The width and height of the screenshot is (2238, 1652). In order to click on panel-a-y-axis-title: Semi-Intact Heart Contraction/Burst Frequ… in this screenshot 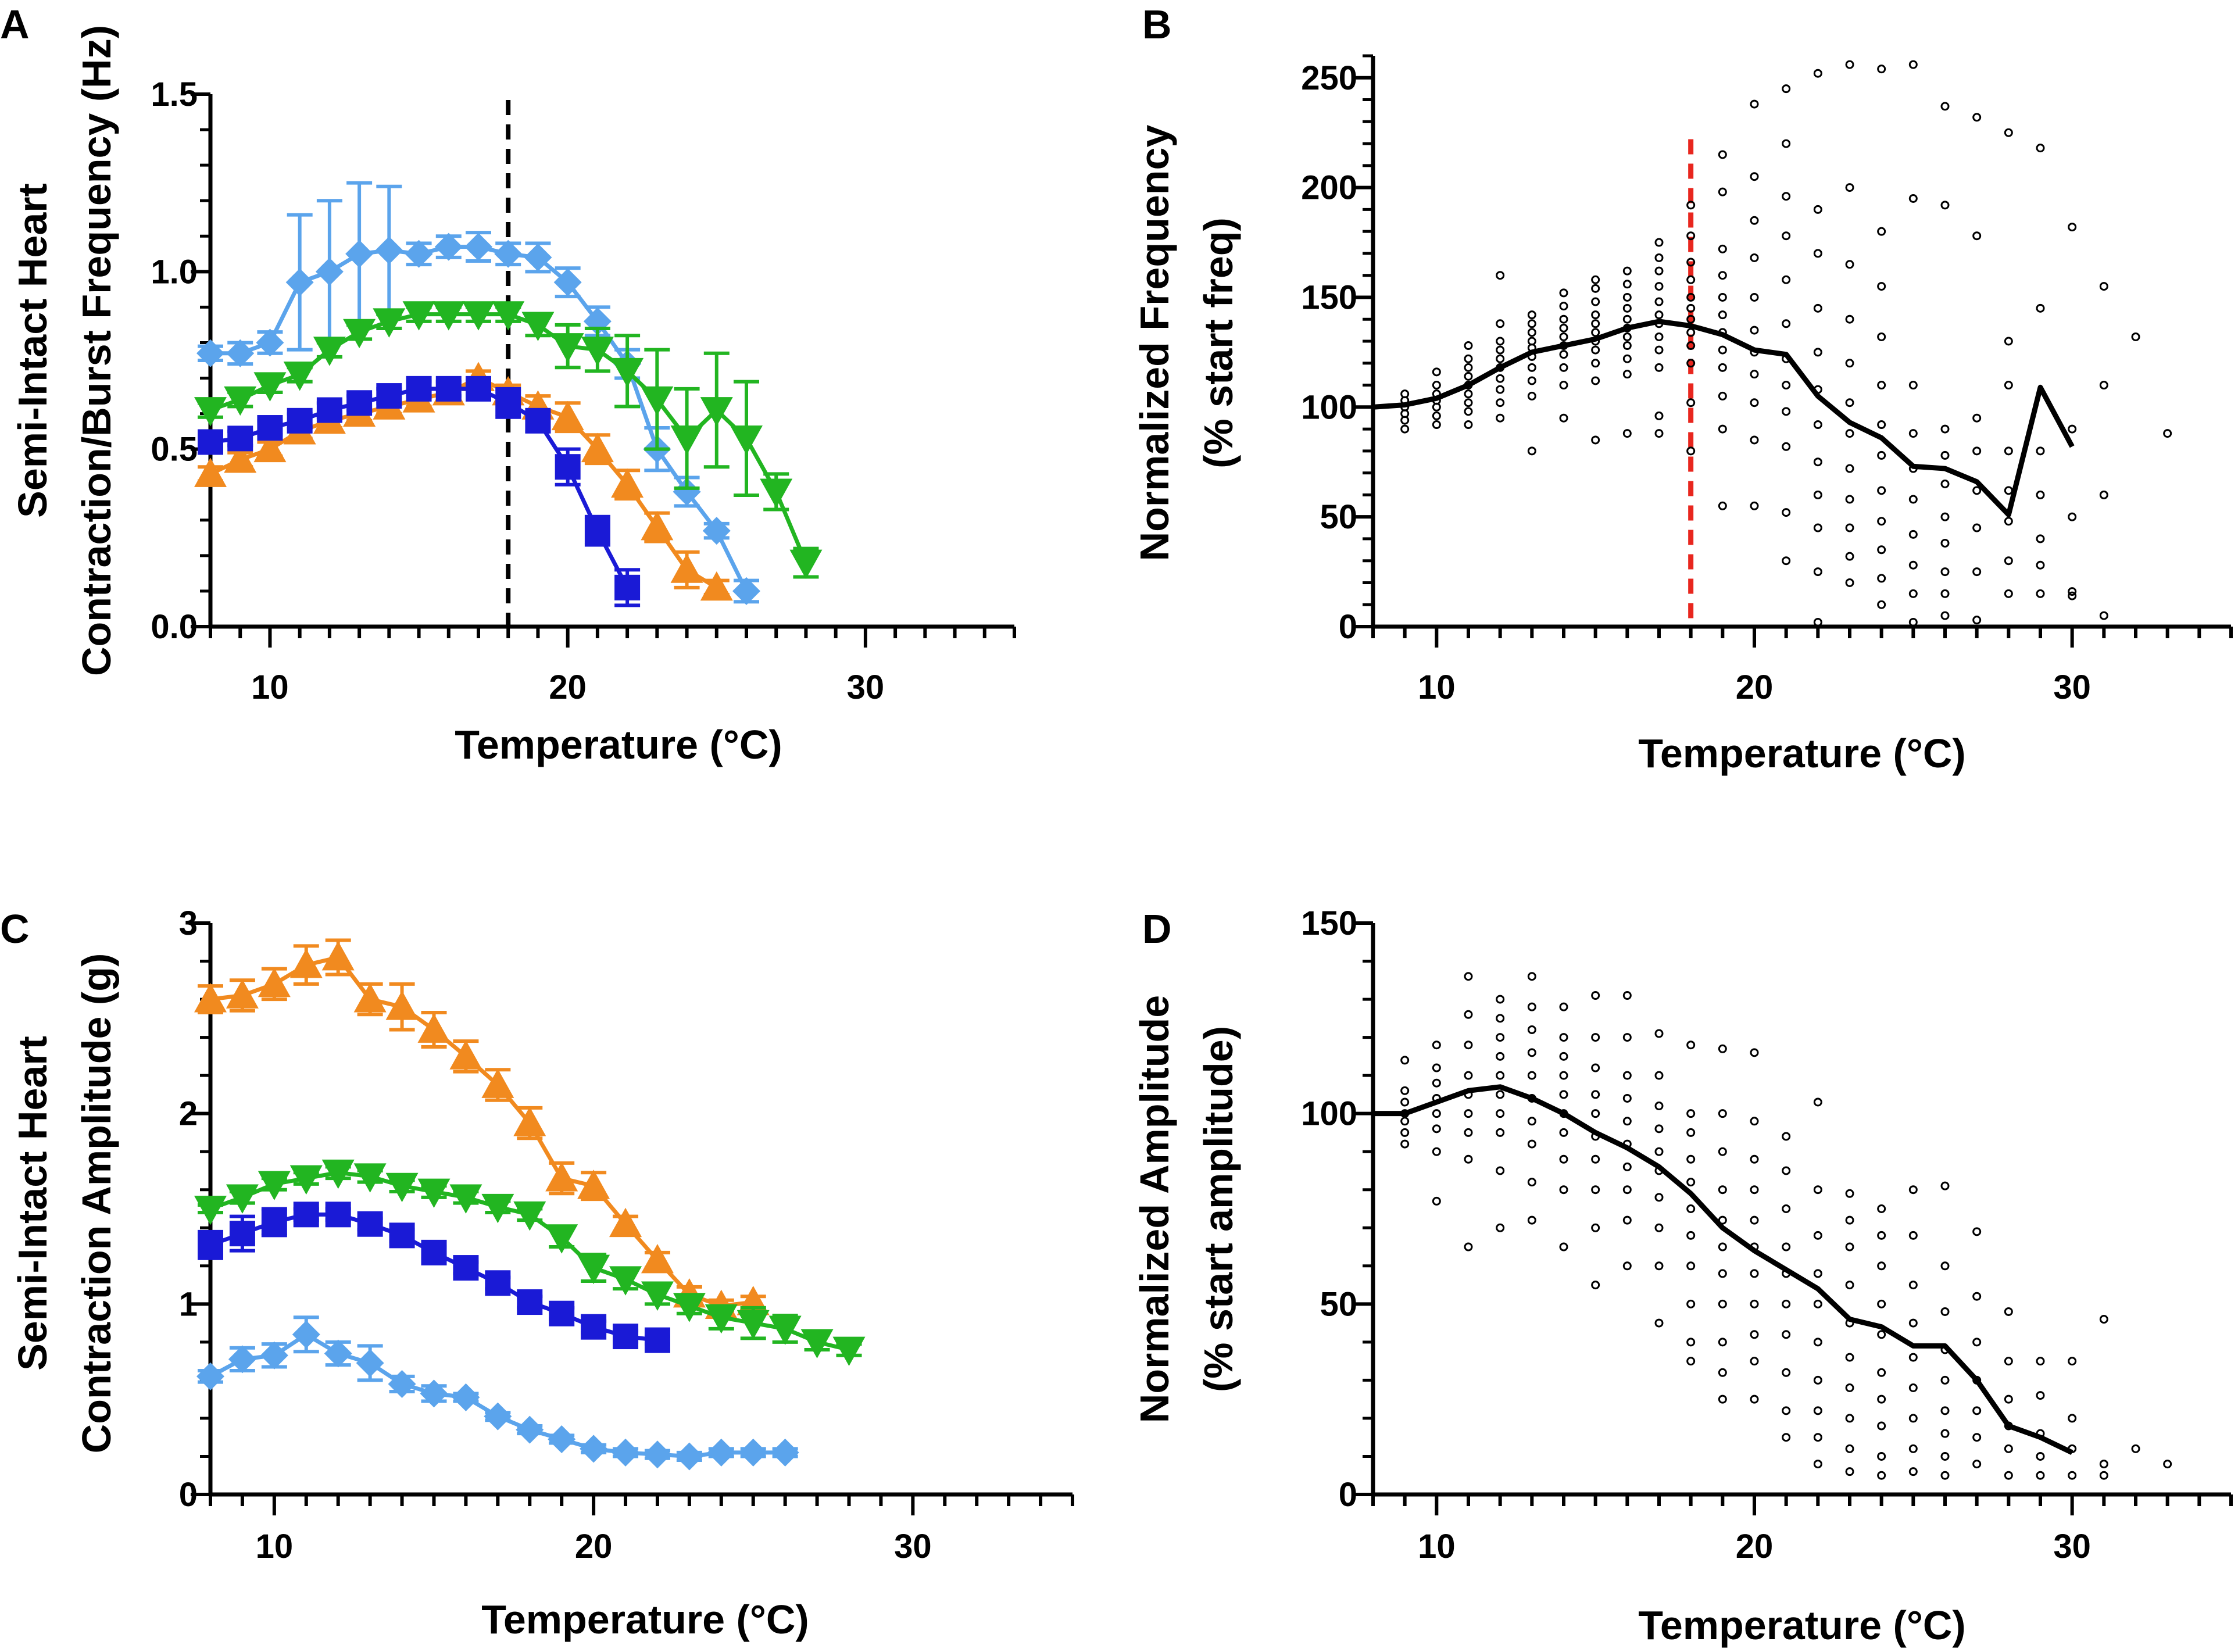, I will do `click(64, 350)`.